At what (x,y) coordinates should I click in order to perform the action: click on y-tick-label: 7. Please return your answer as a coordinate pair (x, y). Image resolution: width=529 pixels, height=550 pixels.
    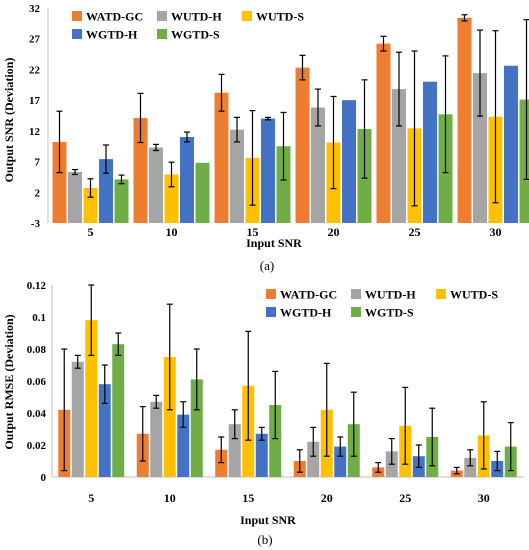
    Looking at the image, I should click on (38, 163).